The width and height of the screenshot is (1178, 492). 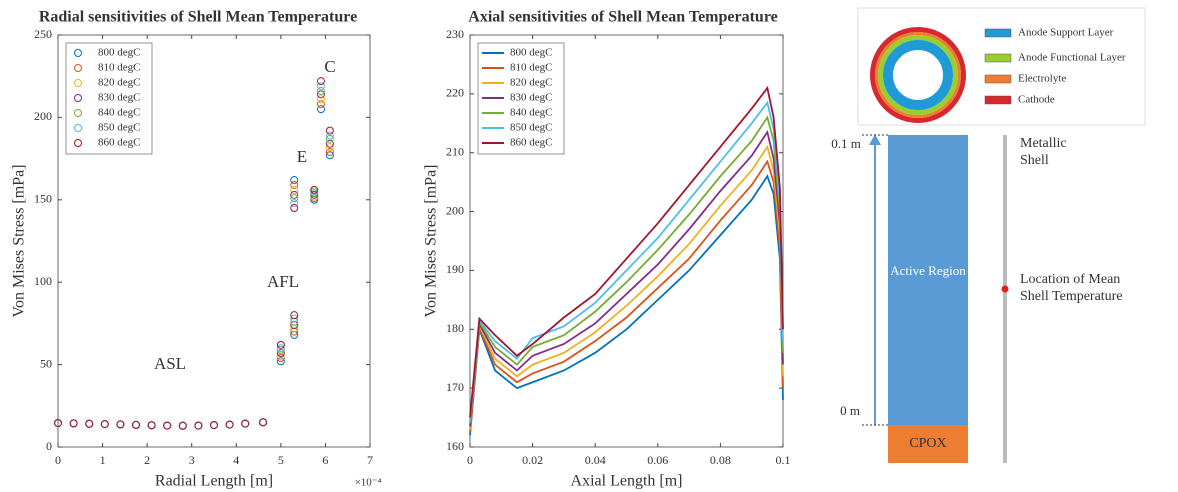 What do you see at coordinates (283, 281) in the screenshot?
I see `annotation: AFL` at bounding box center [283, 281].